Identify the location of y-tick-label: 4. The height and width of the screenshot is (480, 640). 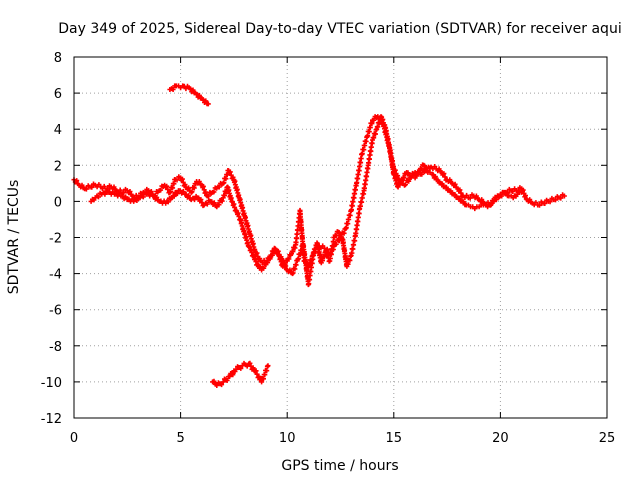
(58, 130).